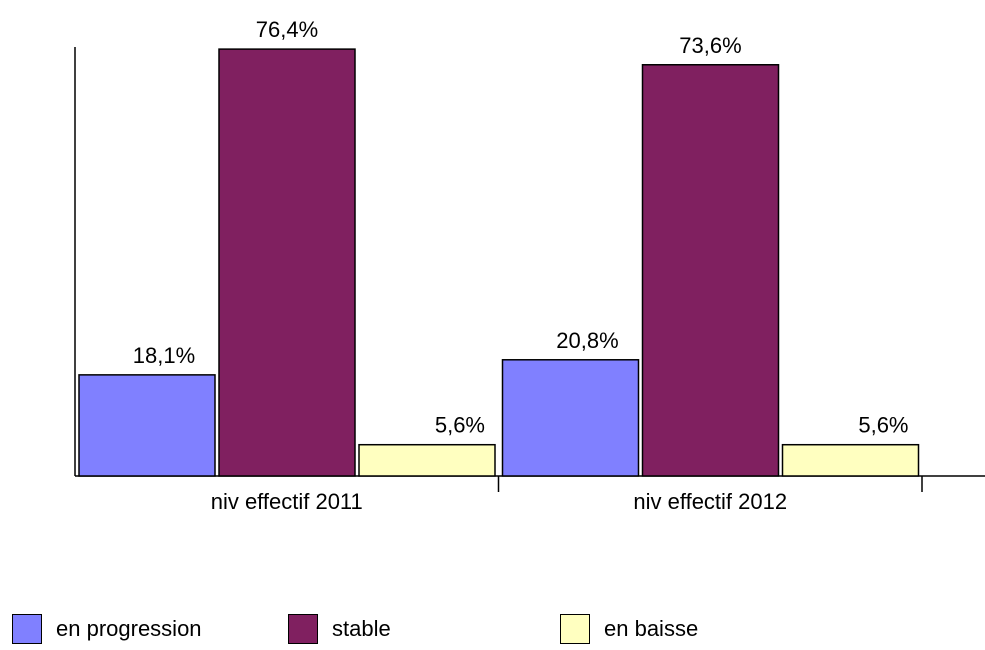  What do you see at coordinates (710, 501) in the screenshot?
I see `category-label-2: niv effectif 2012` at bounding box center [710, 501].